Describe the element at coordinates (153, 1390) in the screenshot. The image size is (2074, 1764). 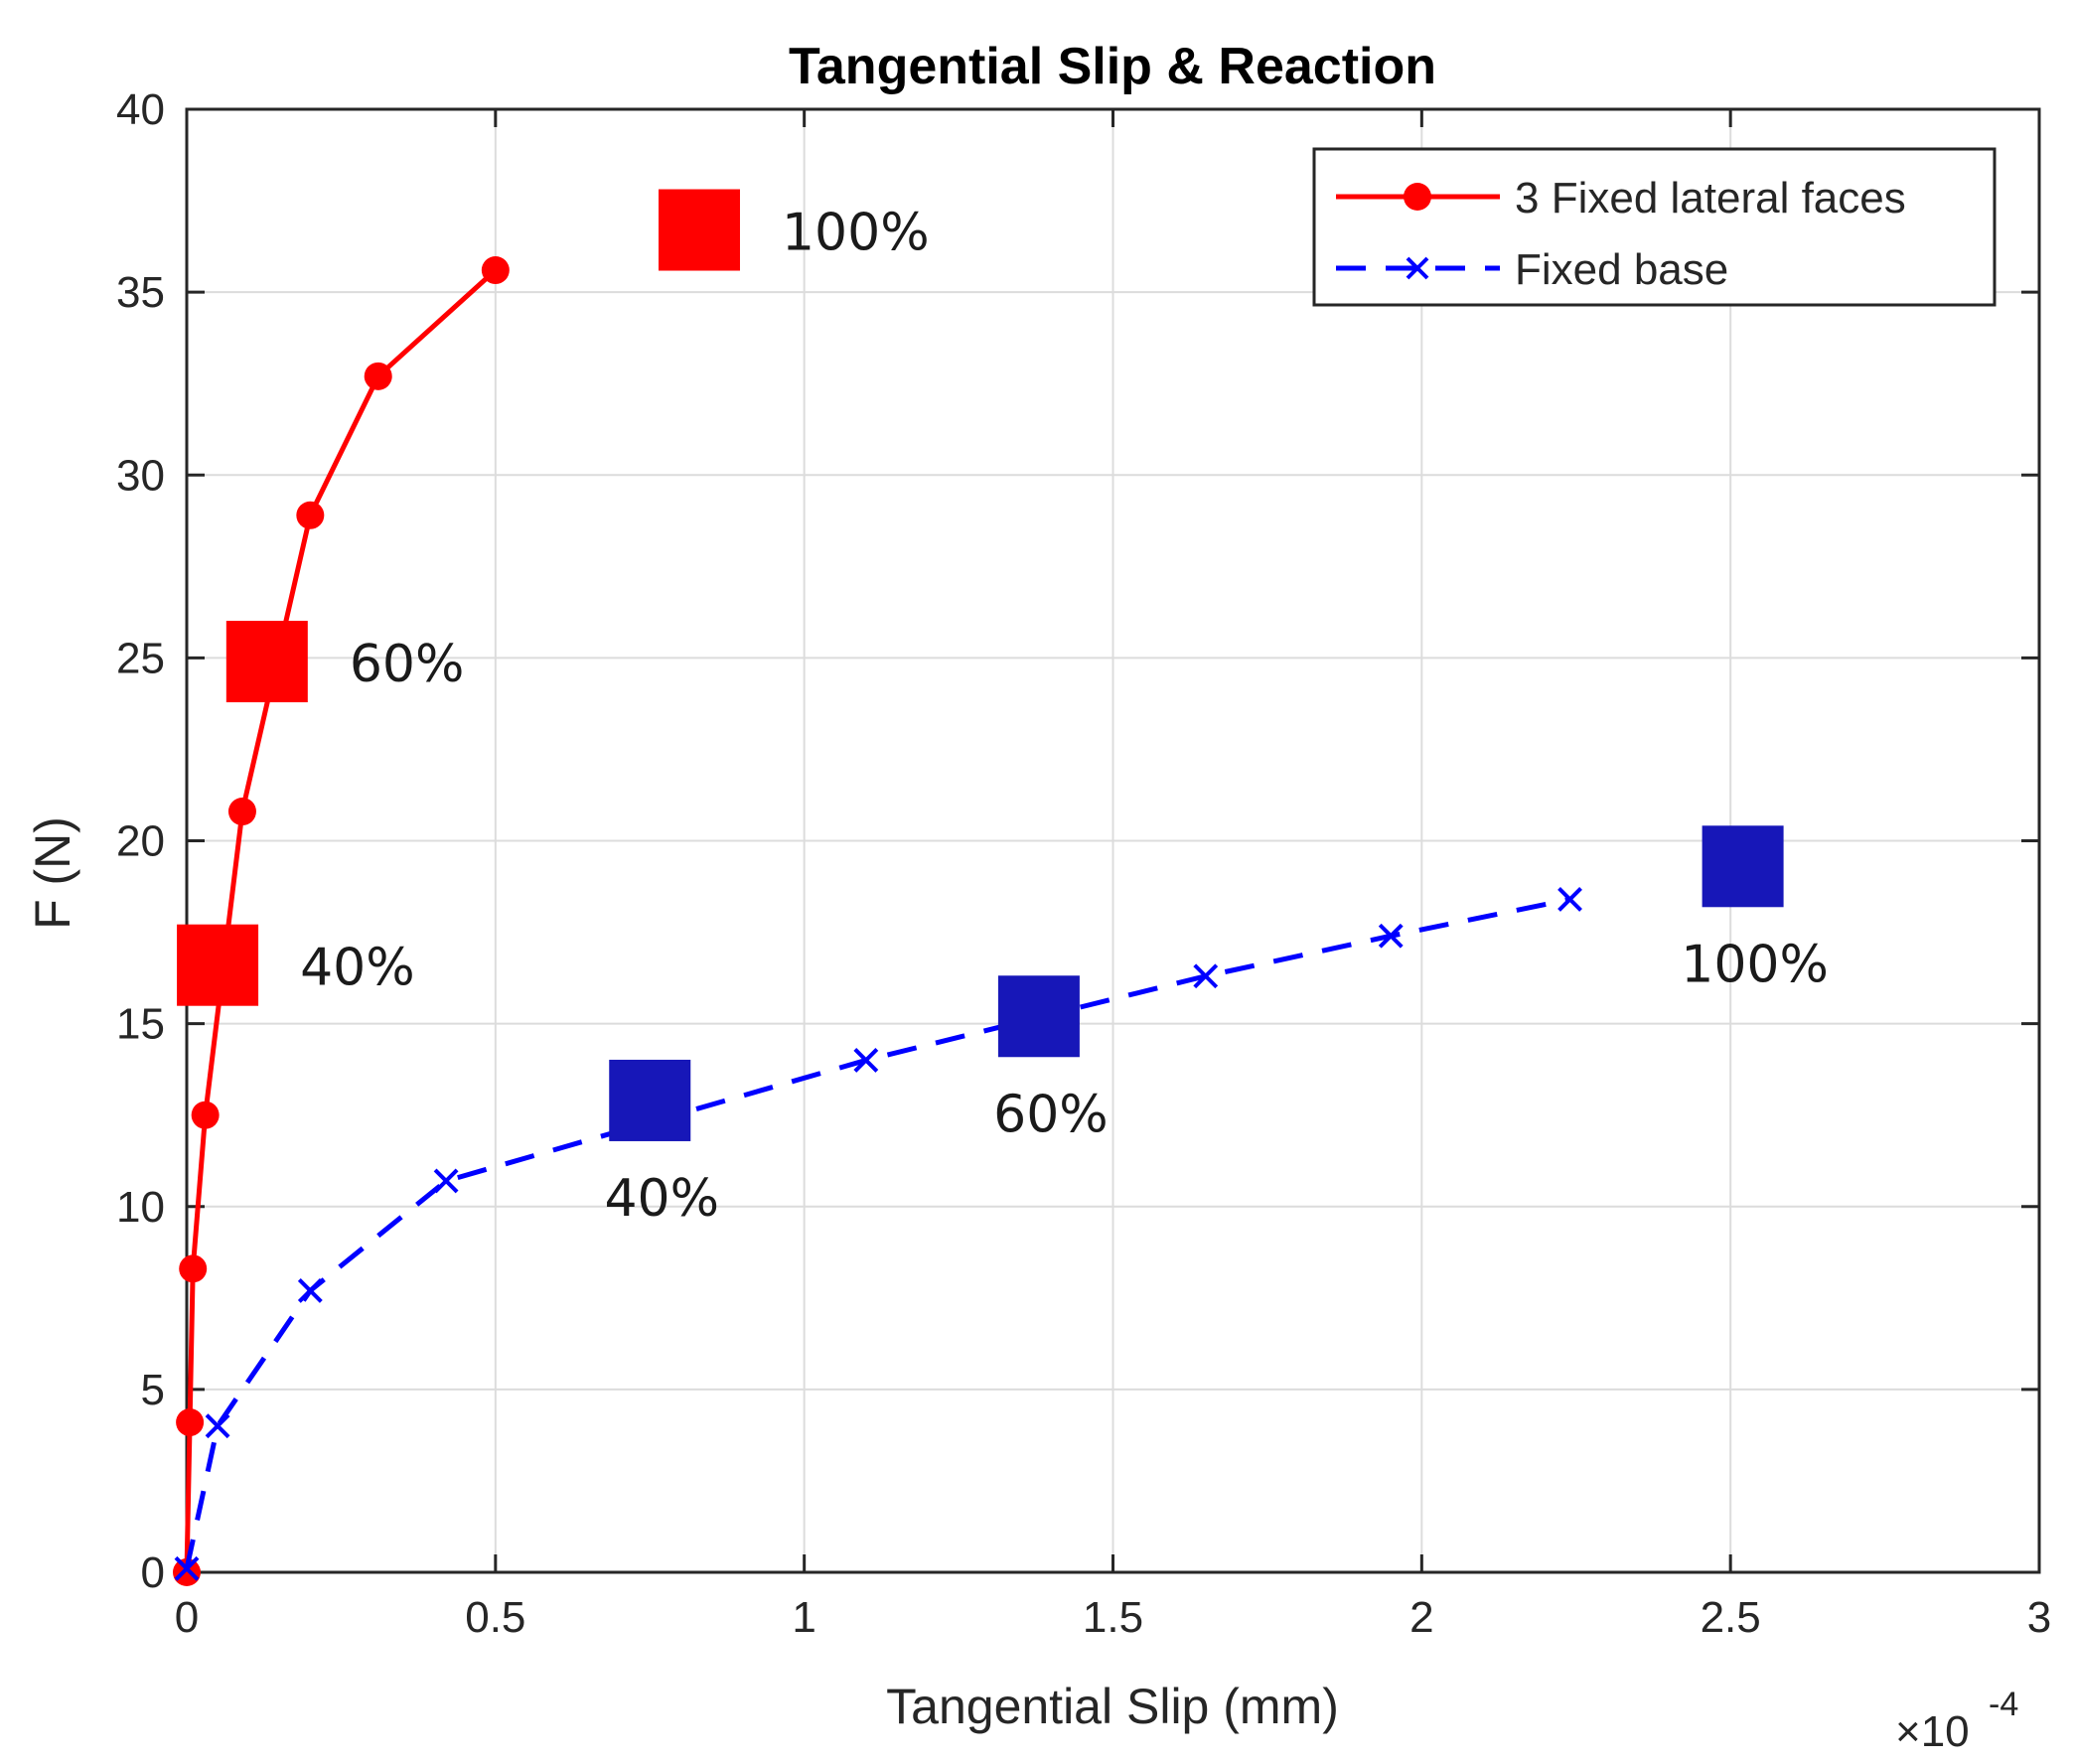
I see `y-tick-label: 5` at that location.